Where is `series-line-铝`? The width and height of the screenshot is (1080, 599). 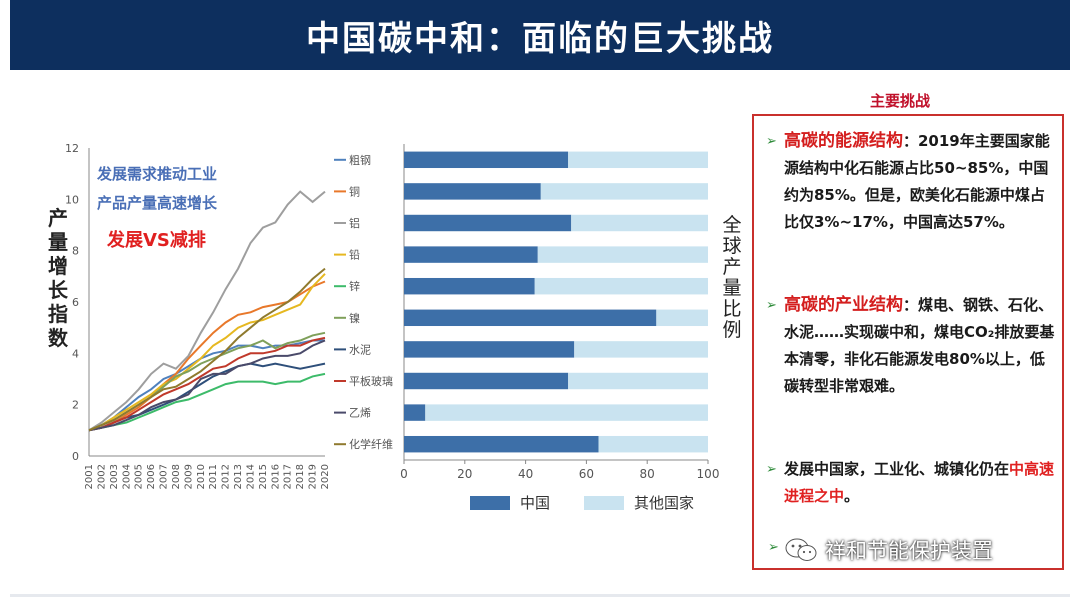 series-line-铝 is located at coordinates (207, 311).